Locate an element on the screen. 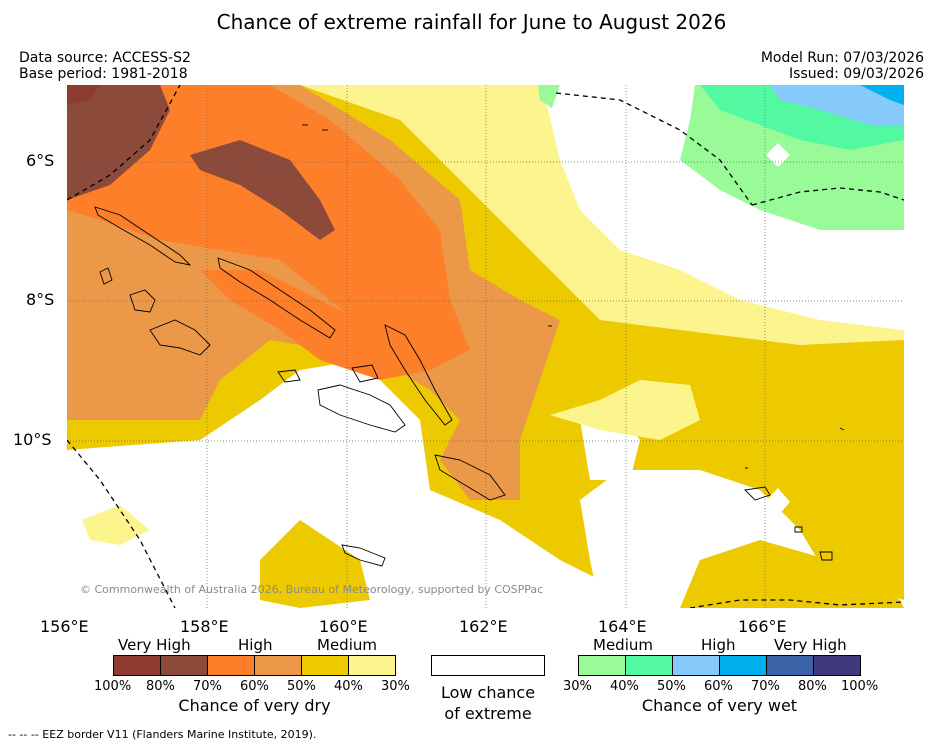 The image size is (943, 747). lon-label-158e: 158°E is located at coordinates (204, 626).